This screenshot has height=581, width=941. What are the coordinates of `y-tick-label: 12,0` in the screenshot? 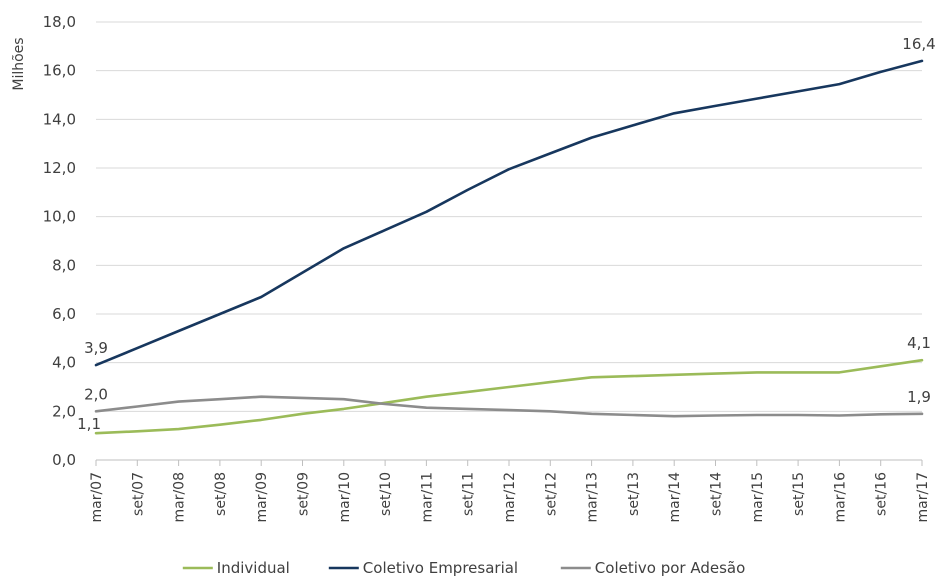 It's located at (59, 168).